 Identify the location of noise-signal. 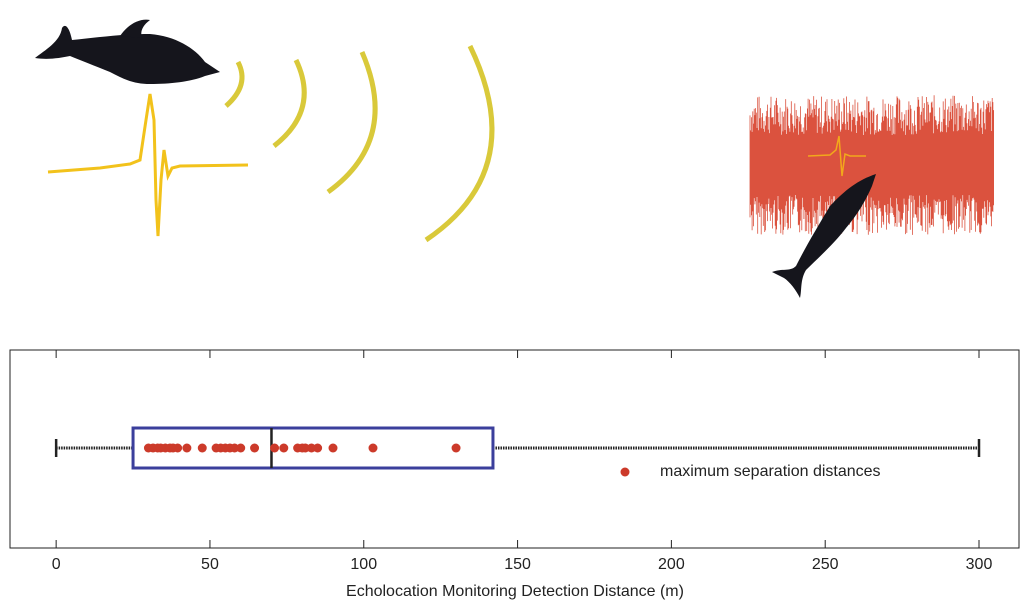
(871, 165).